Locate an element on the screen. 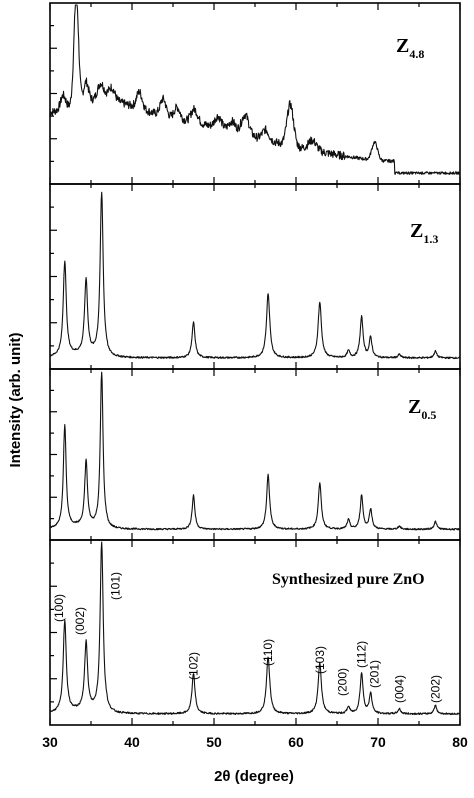 The height and width of the screenshot is (798, 474). sample-label: Z0.5 is located at coordinates (422, 409).